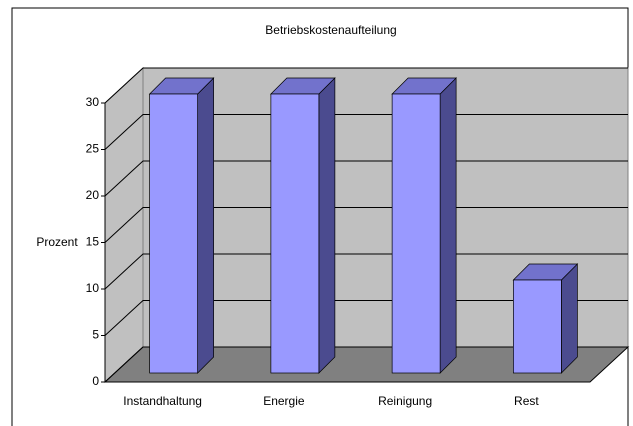 The height and width of the screenshot is (426, 633). Describe the element at coordinates (330, 30) in the screenshot. I see `chart-title: Betriebskostenaufteilung` at that location.